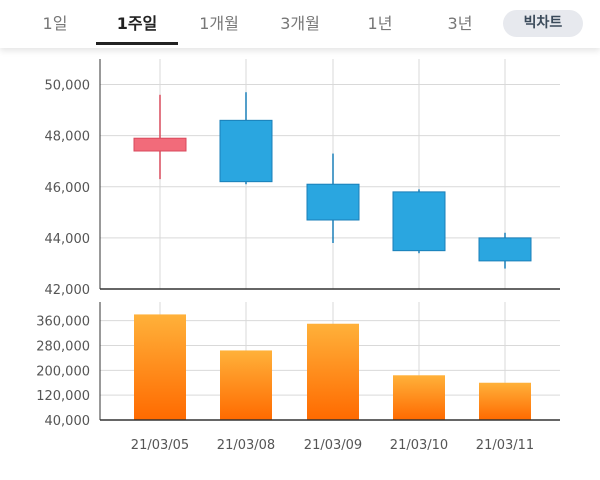 The image size is (600, 480). What do you see at coordinates (63, 371) in the screenshot?
I see `volume-tick-label: 200,000` at bounding box center [63, 371].